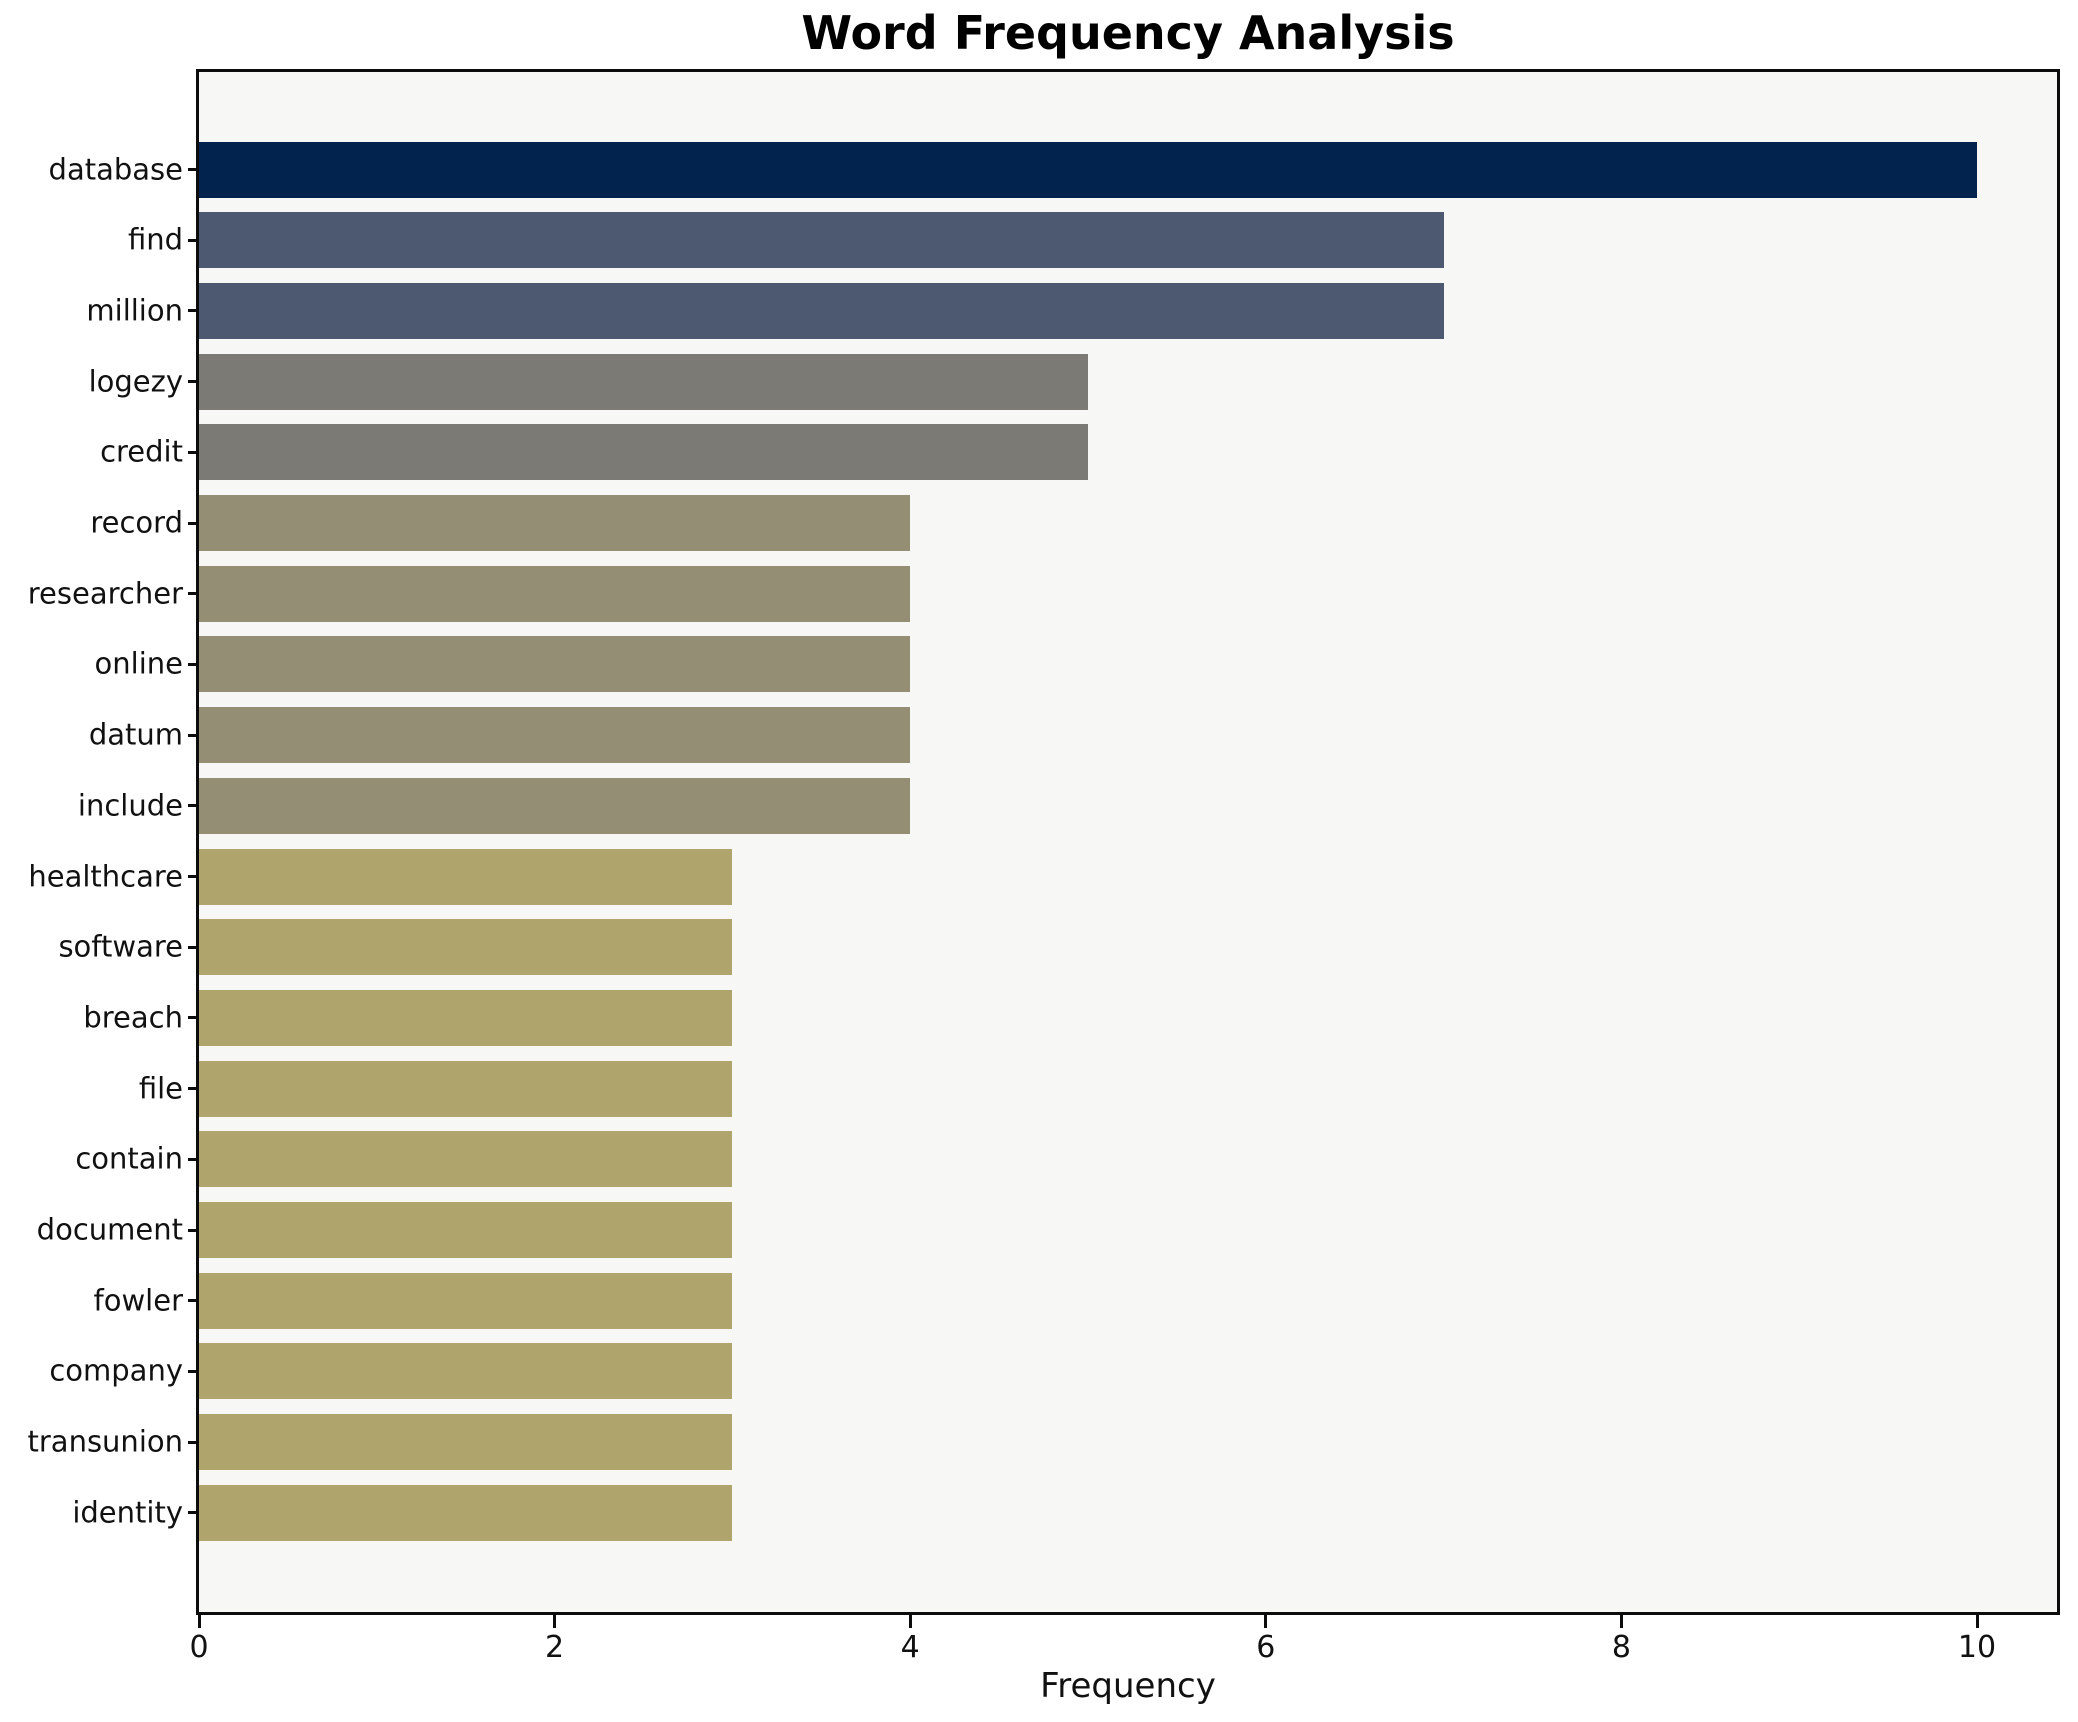  What do you see at coordinates (555, 664) in the screenshot?
I see `bar-online` at bounding box center [555, 664].